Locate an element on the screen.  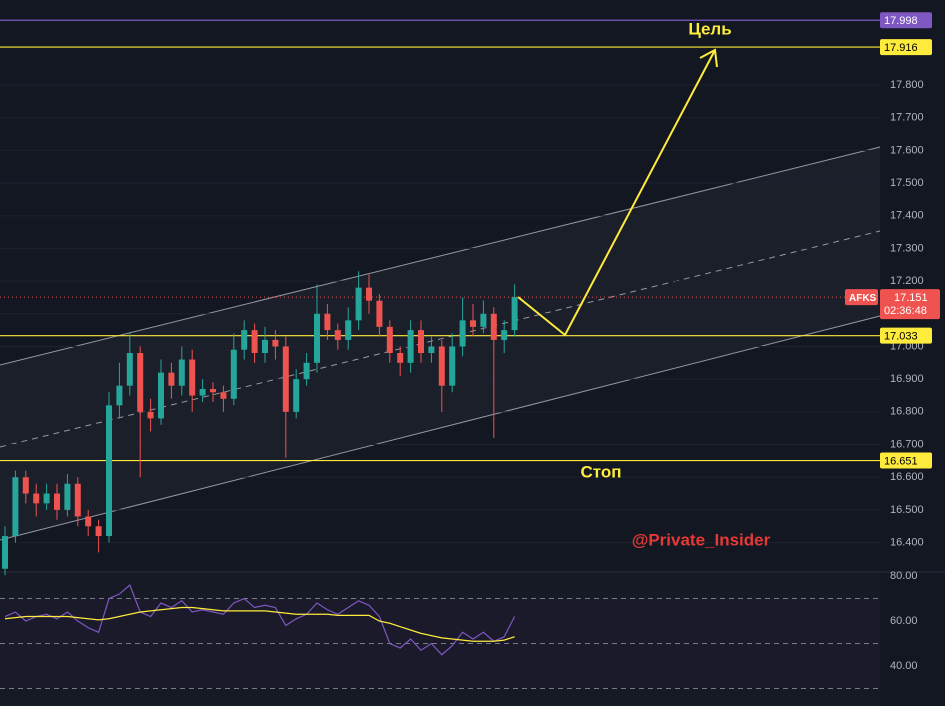
y-tick-label: 17.500 is located at coordinates (907, 183).